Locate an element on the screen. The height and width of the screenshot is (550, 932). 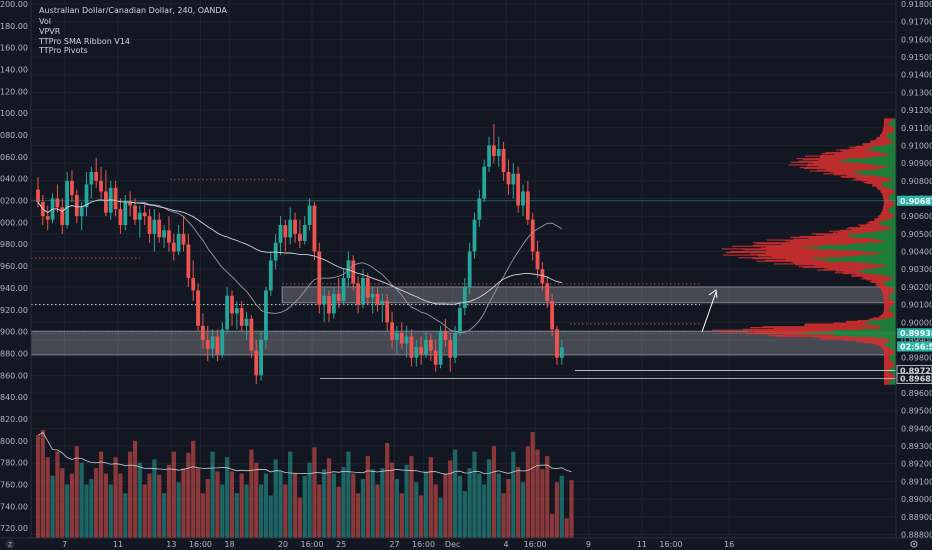
time-tick-label: 16 is located at coordinates (729, 544).